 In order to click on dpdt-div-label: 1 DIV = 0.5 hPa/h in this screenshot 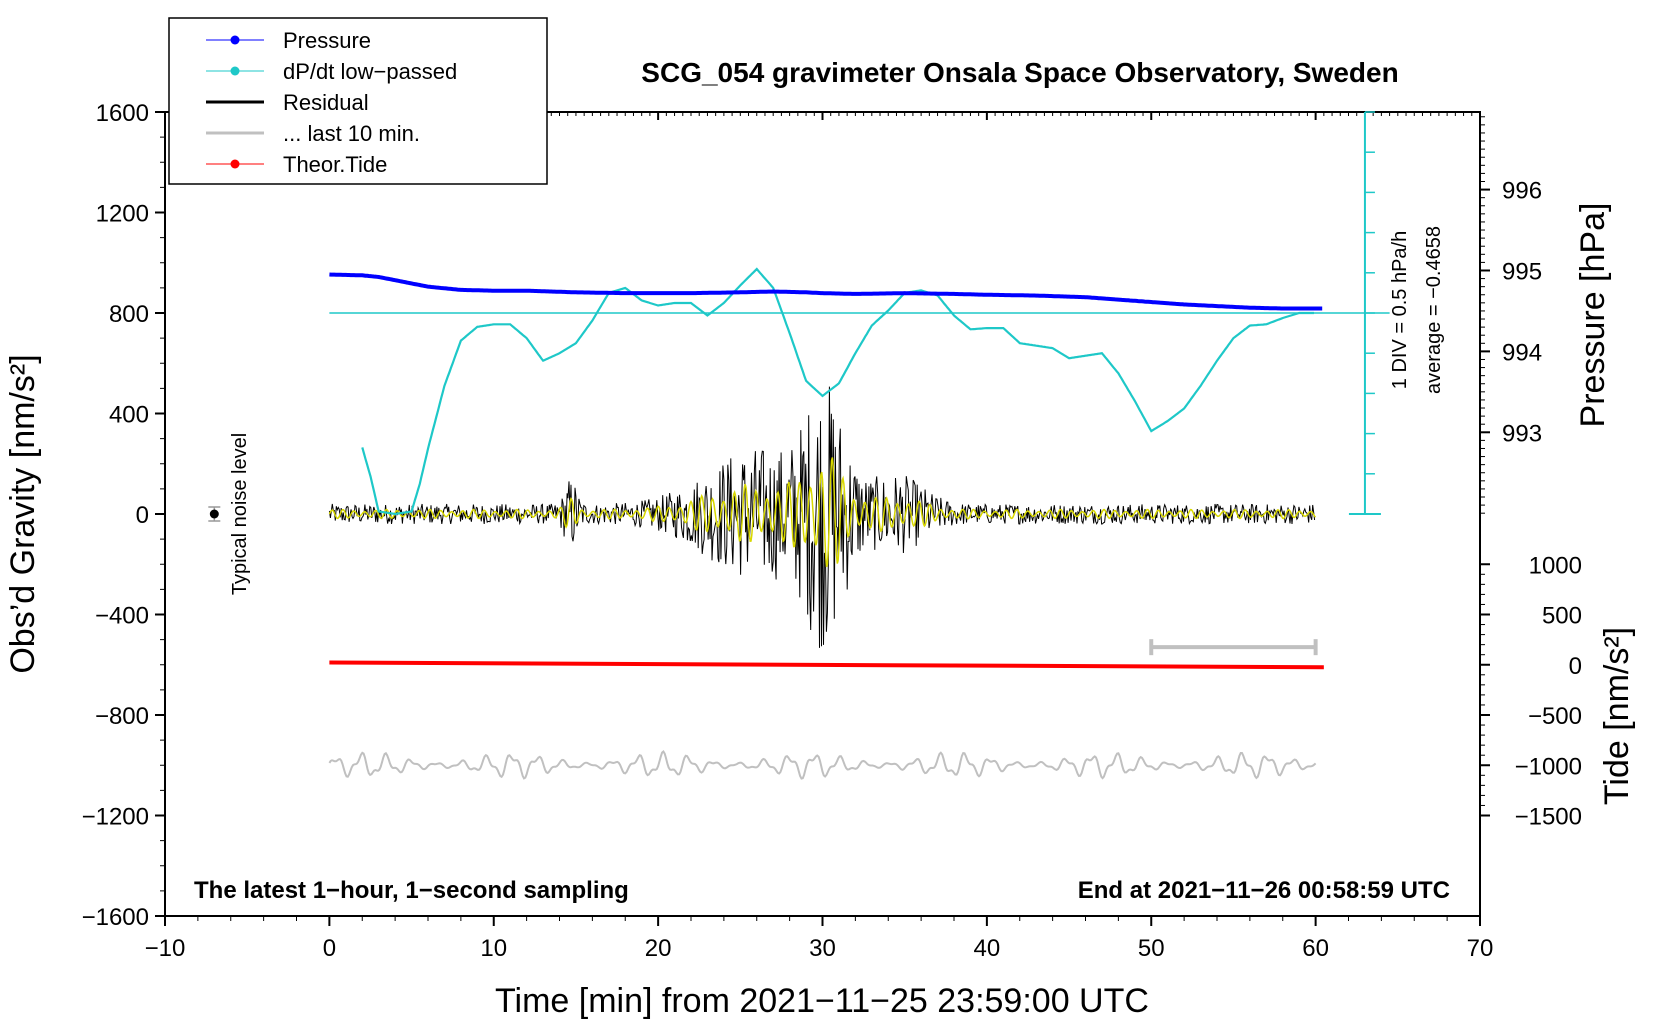, I will do `click(1400, 310)`.